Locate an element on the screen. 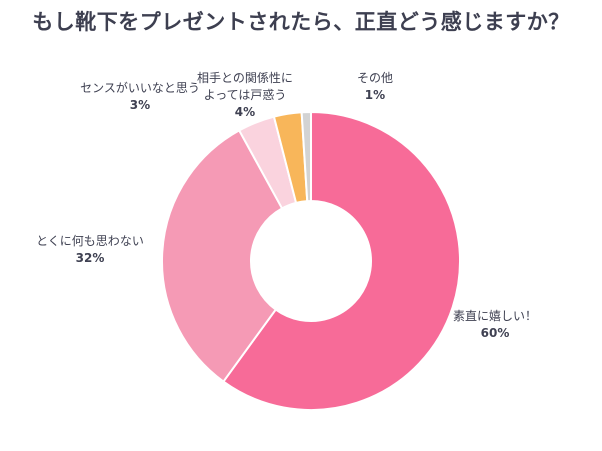  slice-pct: 1% is located at coordinates (375, 95).